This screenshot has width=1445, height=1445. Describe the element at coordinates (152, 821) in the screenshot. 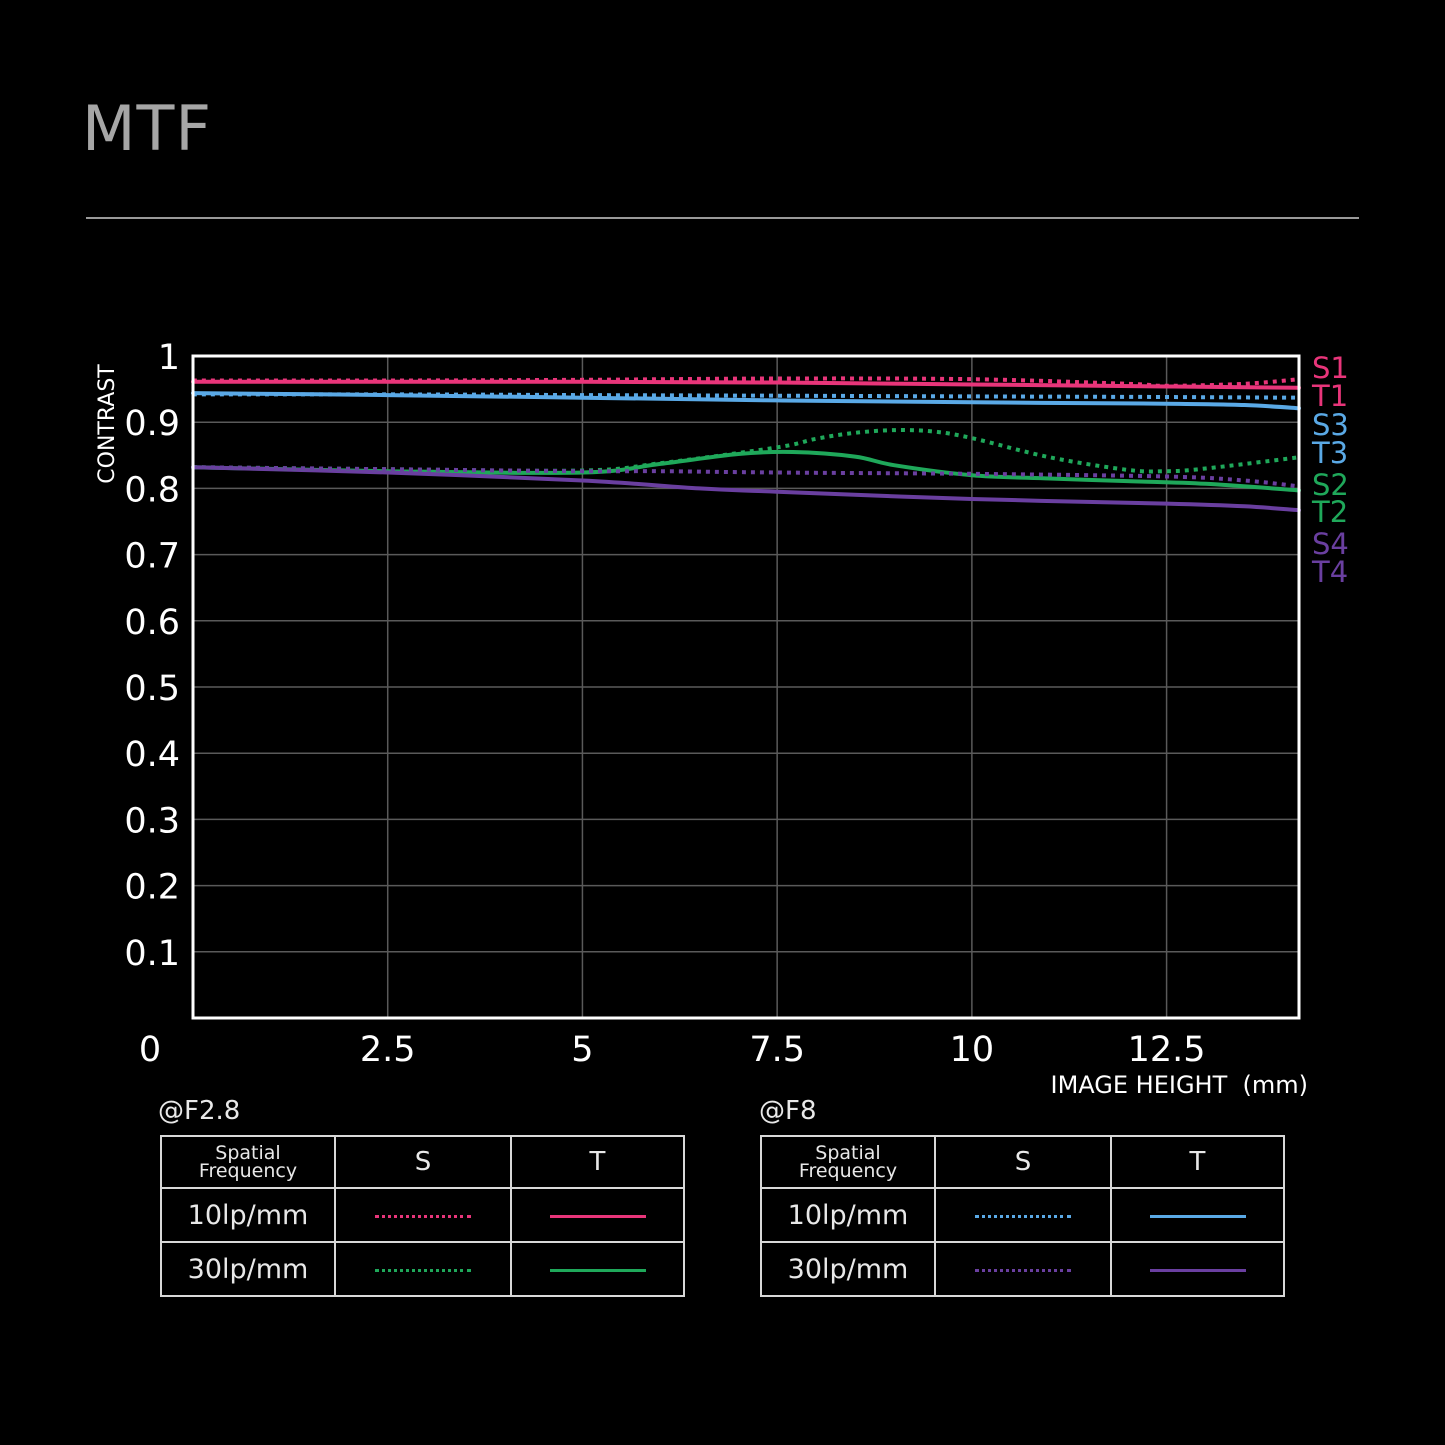

I see `y-tick-label: 0.3` at that location.